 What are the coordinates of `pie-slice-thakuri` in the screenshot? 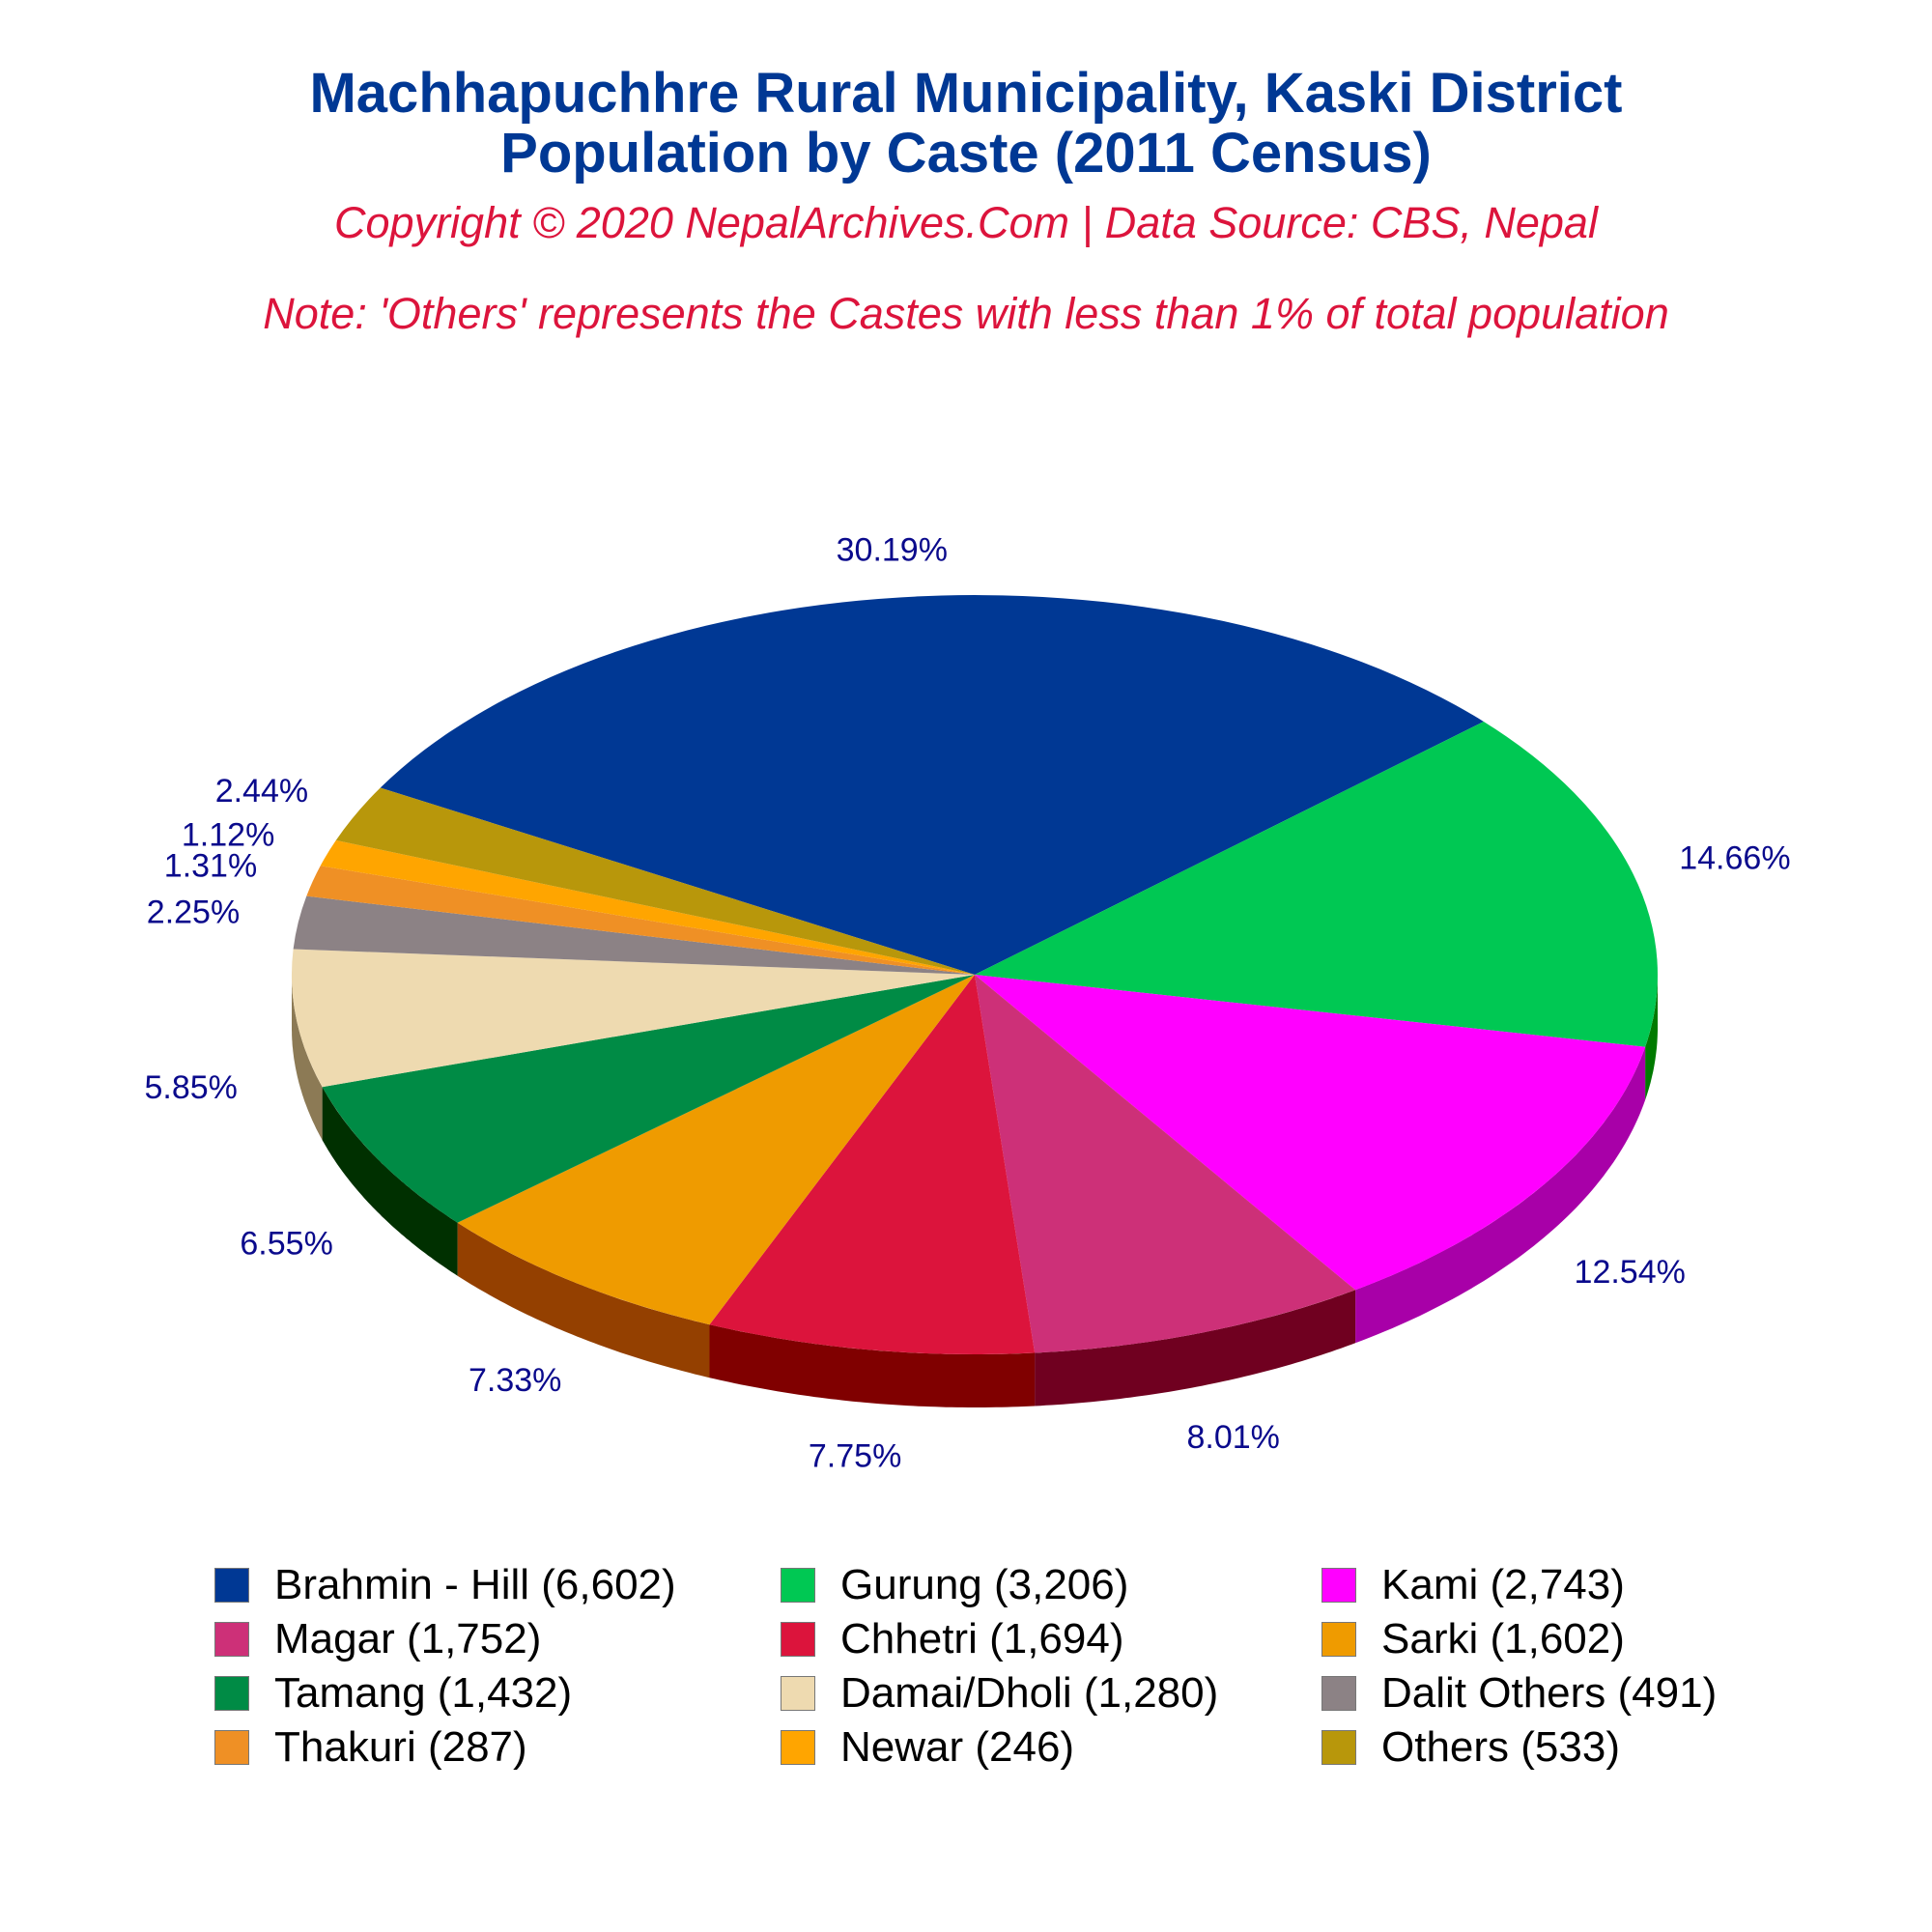 It's located at (640, 920).